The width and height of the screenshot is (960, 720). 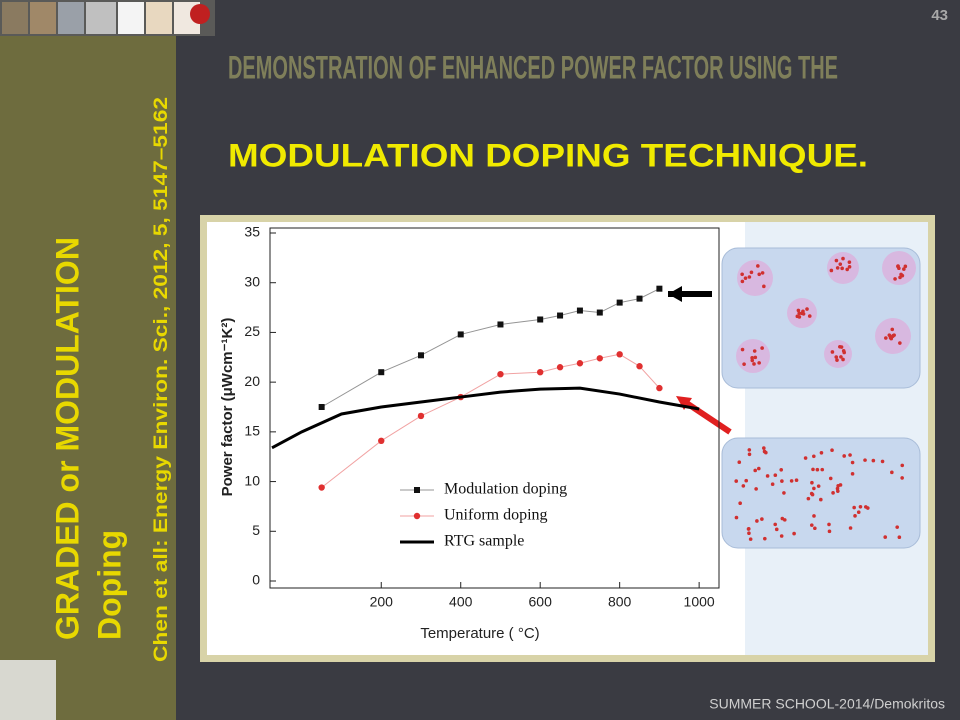 What do you see at coordinates (67, 438) in the screenshot?
I see `side-title: GRADED or MODULATION` at bounding box center [67, 438].